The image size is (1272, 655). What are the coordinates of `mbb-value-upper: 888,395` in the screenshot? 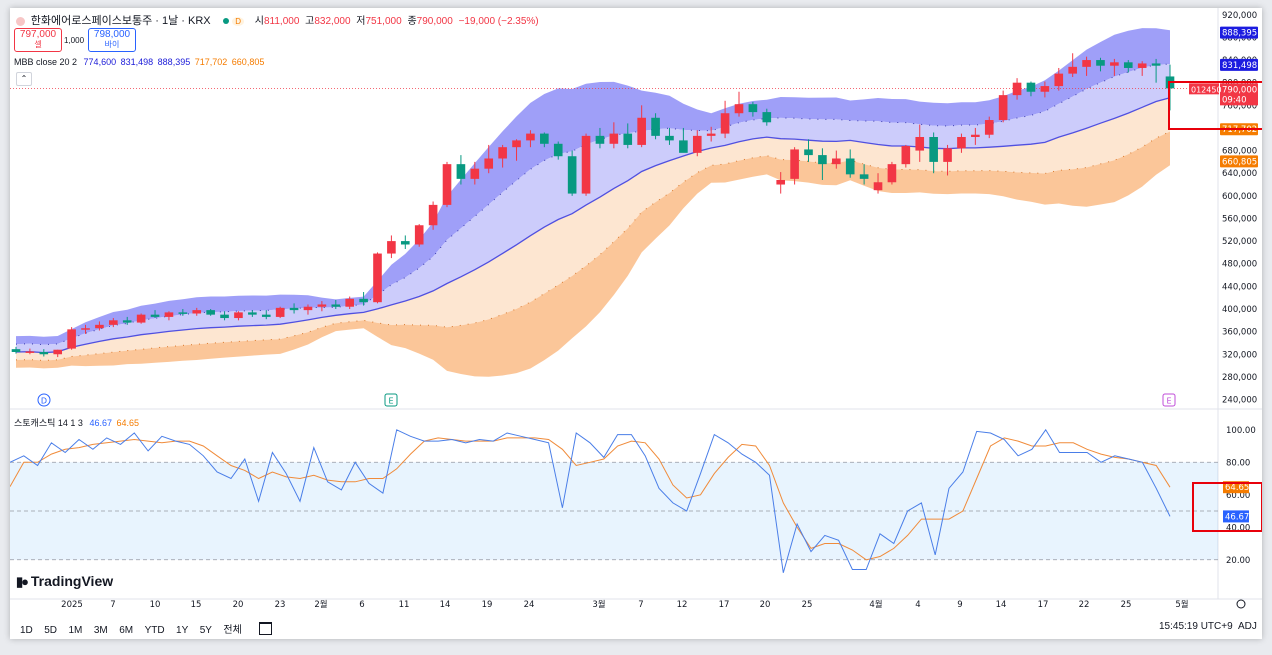 It's located at (174, 62).